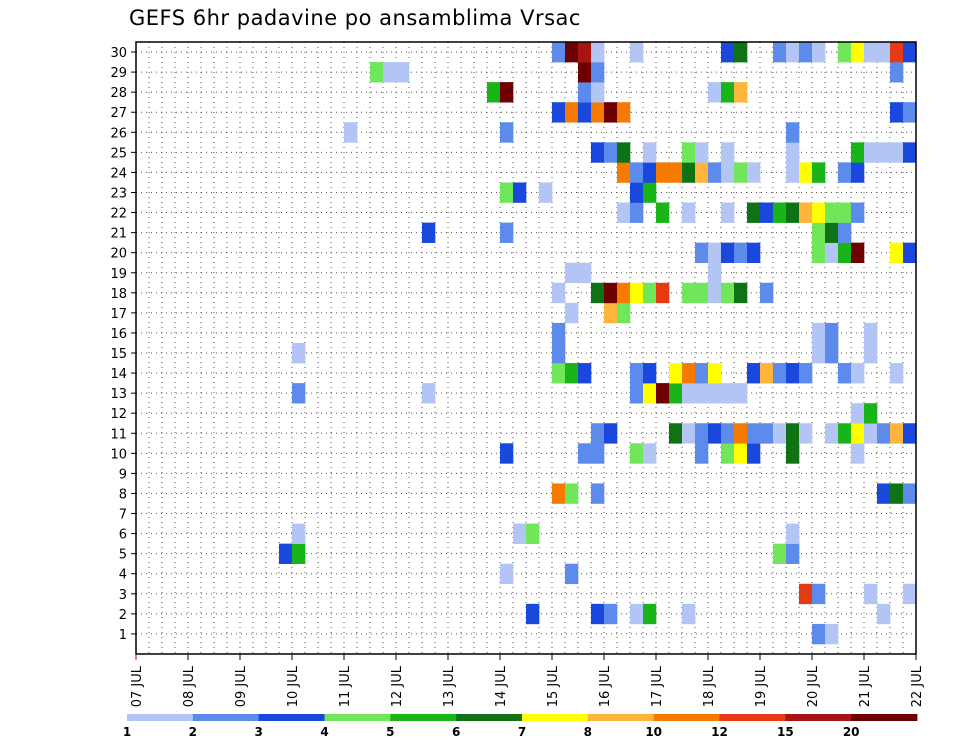 The height and width of the screenshot is (742, 960). What do you see at coordinates (533, 533) in the screenshot?
I see `precip-cell: member 6, 14 JUL 12Z: 4` at bounding box center [533, 533].